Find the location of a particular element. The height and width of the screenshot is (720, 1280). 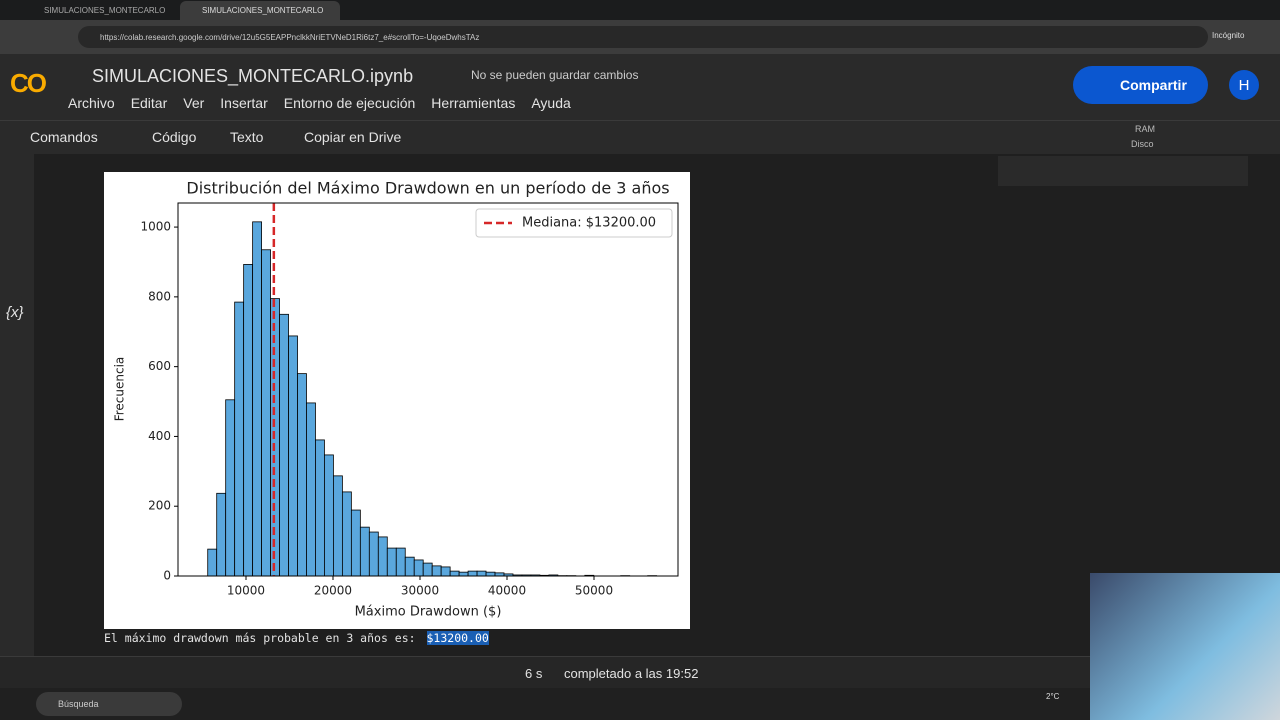

logo: CO is located at coordinates (28, 83).